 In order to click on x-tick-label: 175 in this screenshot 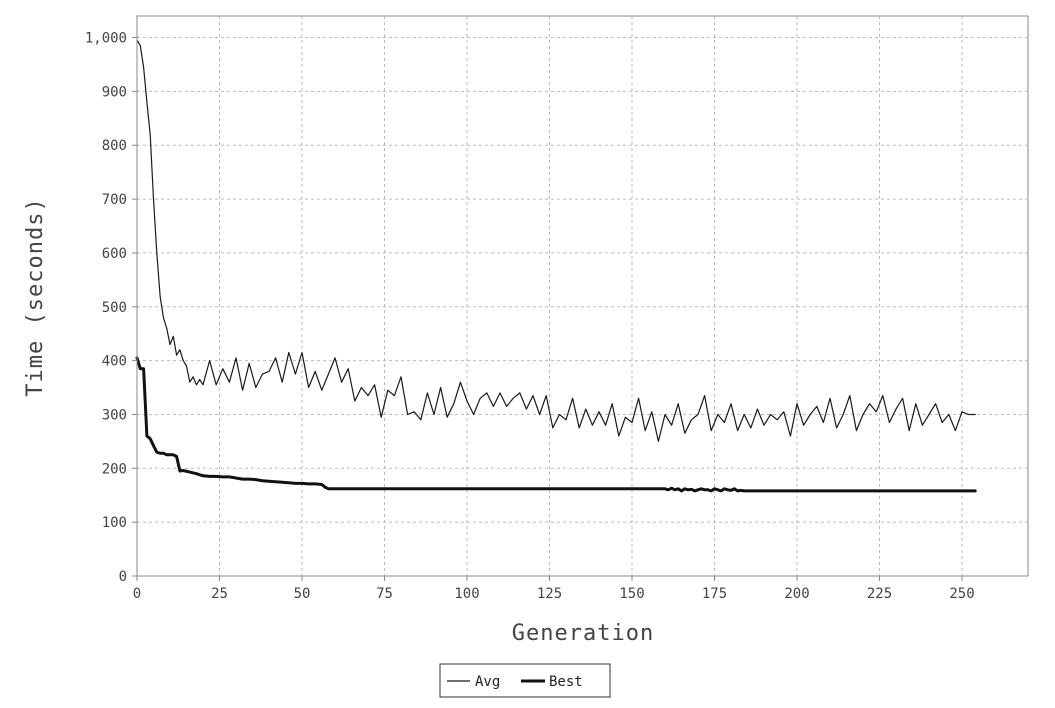, I will do `click(714, 594)`.